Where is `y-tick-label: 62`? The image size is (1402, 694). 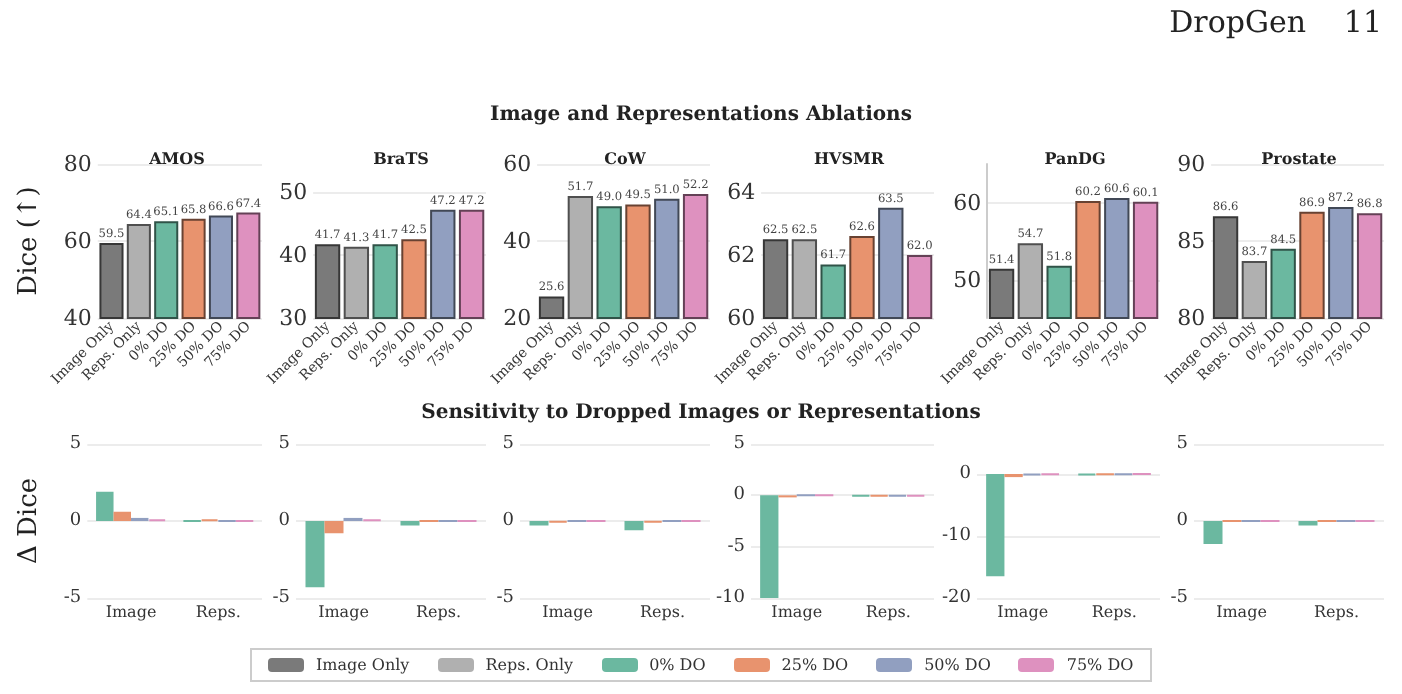
y-tick-label: 62 is located at coordinates (741, 255).